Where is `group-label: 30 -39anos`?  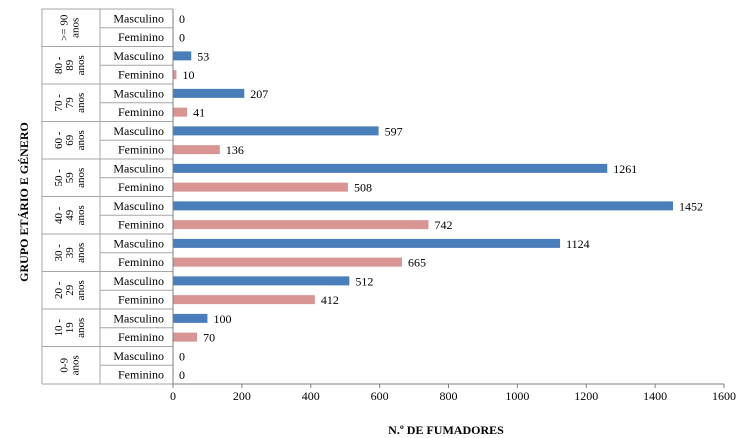
group-label: 30 -39anos is located at coordinates (70, 253).